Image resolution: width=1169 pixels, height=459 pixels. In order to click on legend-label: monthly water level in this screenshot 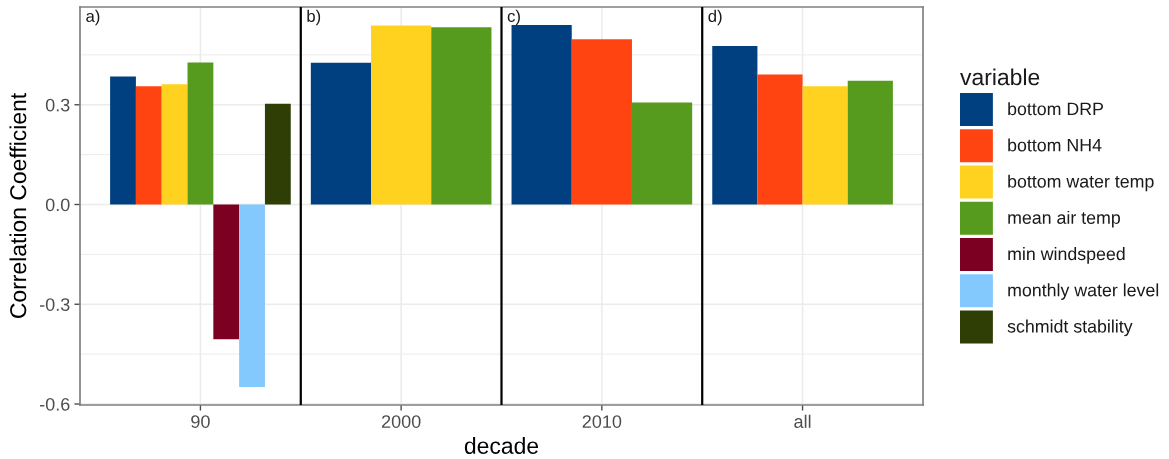, I will do `click(1083, 291)`.